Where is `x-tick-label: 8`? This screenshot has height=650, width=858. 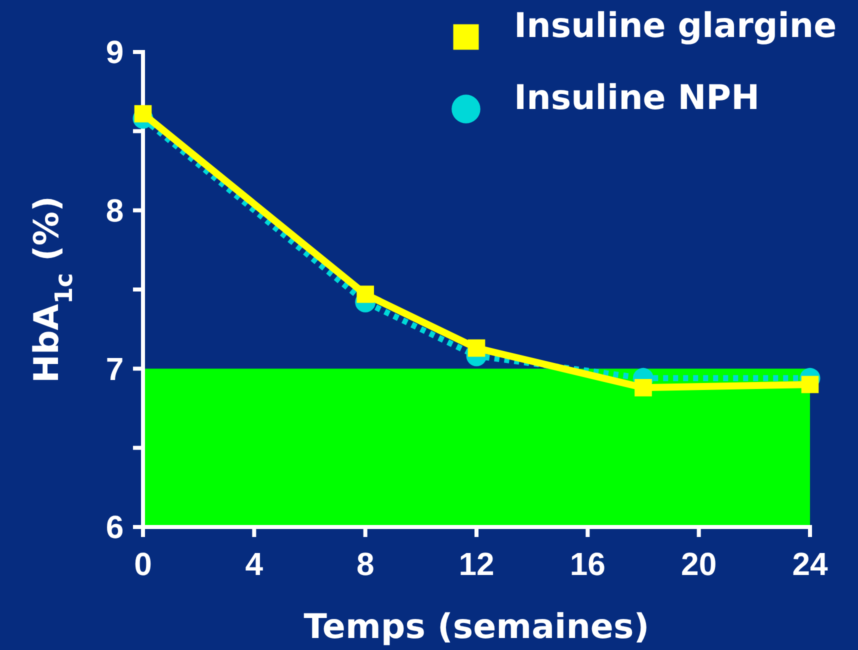 x-tick-label: 8 is located at coordinates (365, 564).